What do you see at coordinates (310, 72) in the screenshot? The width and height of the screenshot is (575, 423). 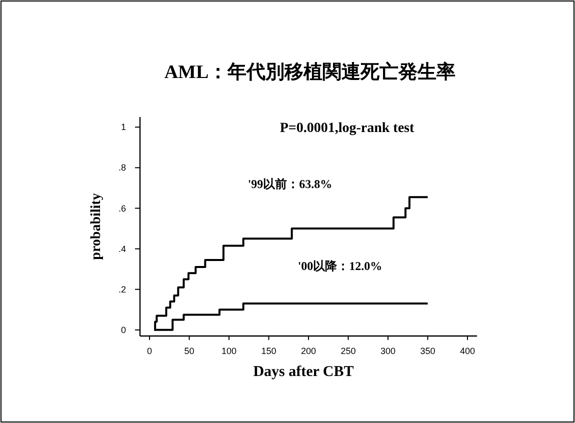 I see `chart-title: AML：年代別移植関連死亡発生率` at bounding box center [310, 72].